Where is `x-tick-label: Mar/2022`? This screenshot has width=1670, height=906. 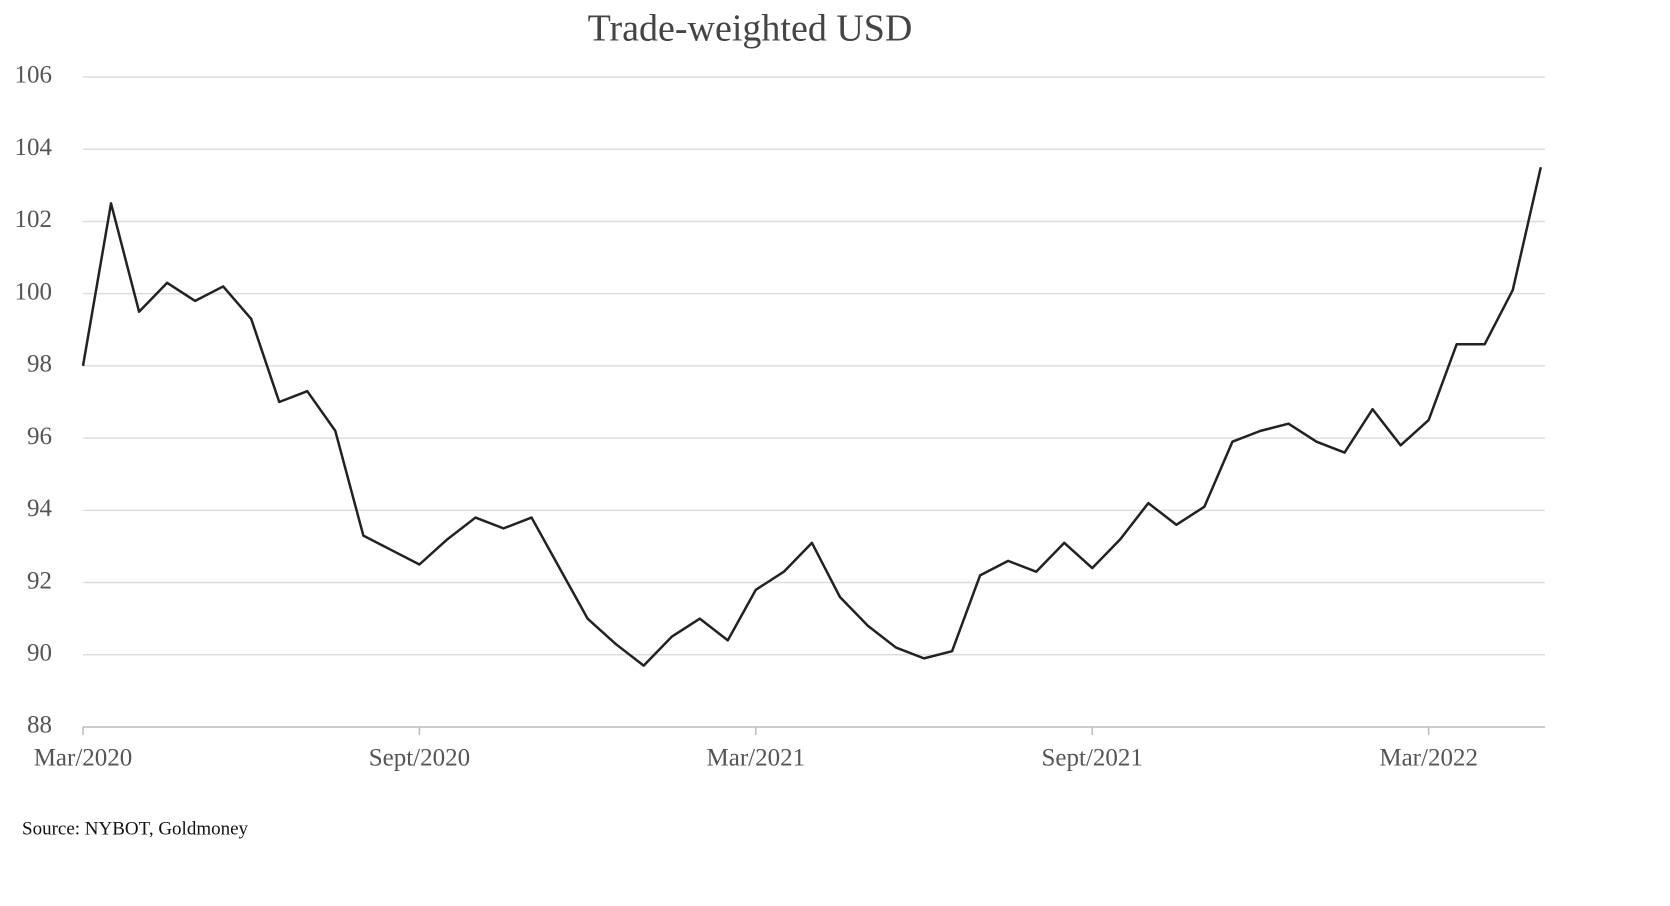 x-tick-label: Mar/2022 is located at coordinates (1428, 758).